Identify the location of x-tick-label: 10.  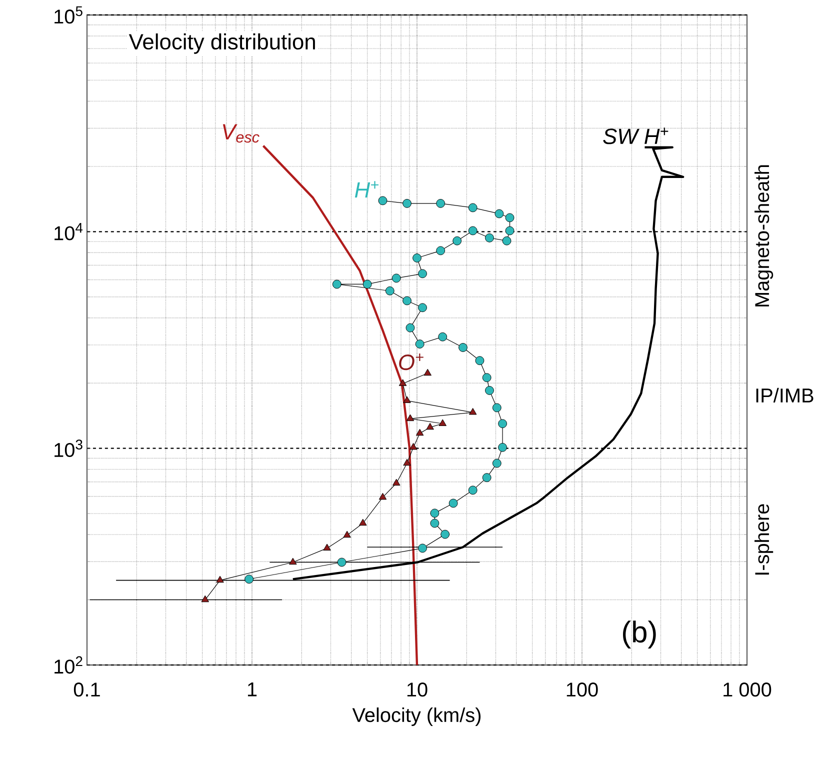
(417, 689).